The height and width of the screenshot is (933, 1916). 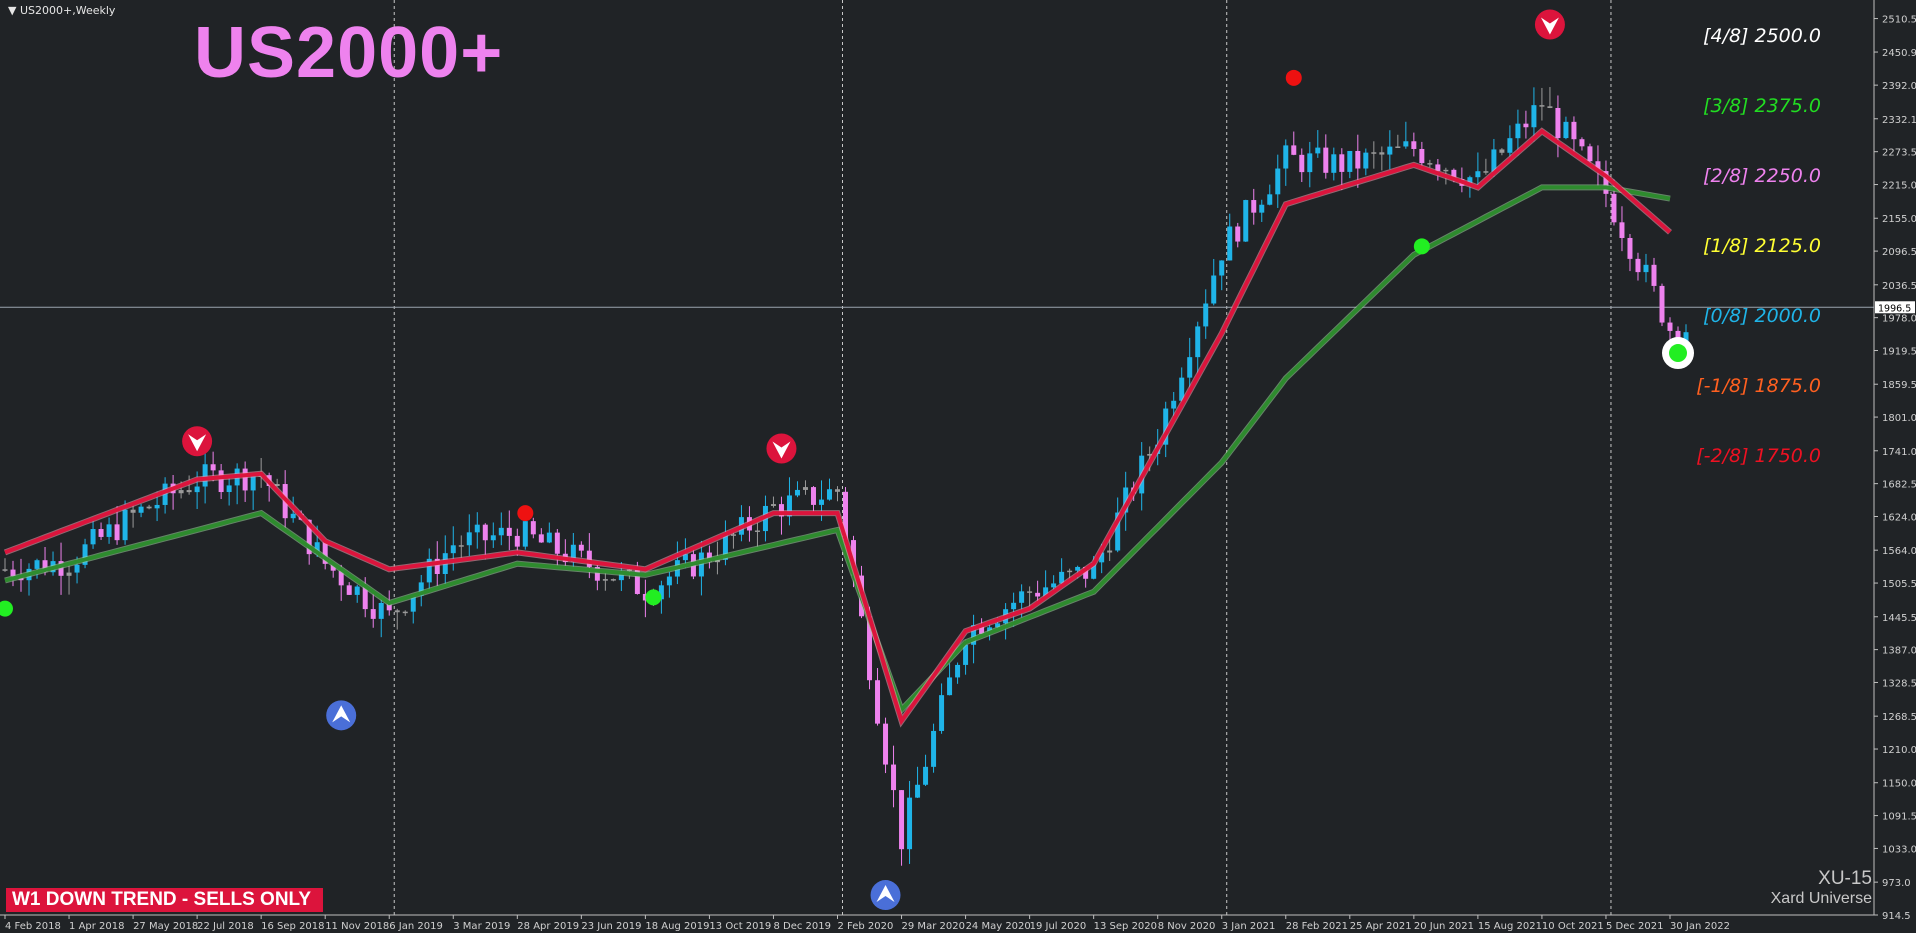 What do you see at coordinates (525, 513) in the screenshot?
I see `red-dot-signal` at bounding box center [525, 513].